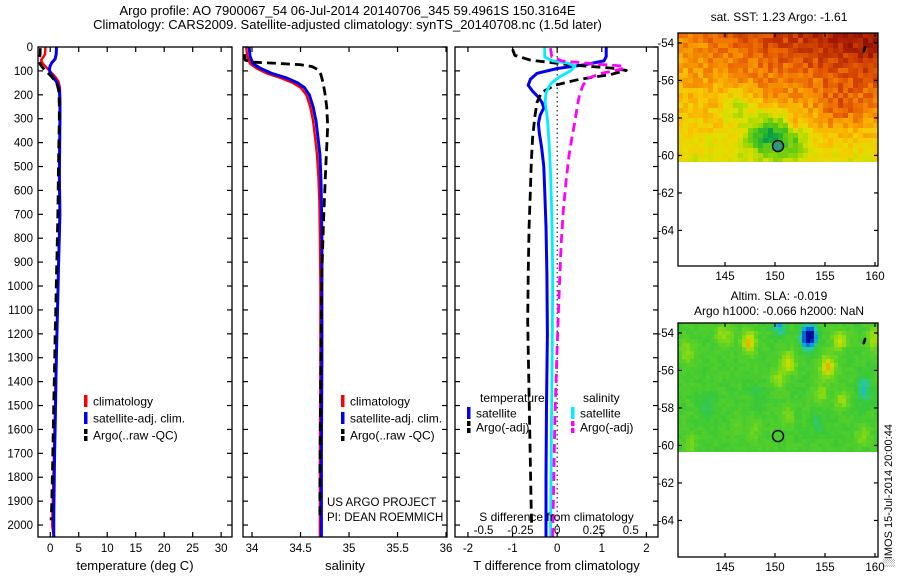 The height and width of the screenshot is (580, 900). I want to click on svg-text: 500, so click(23, 168).